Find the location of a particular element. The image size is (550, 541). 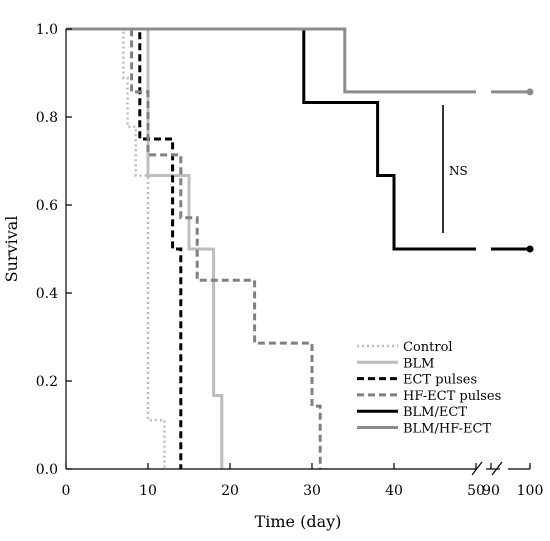

y-tick-label: 0.4 is located at coordinates (47, 294).